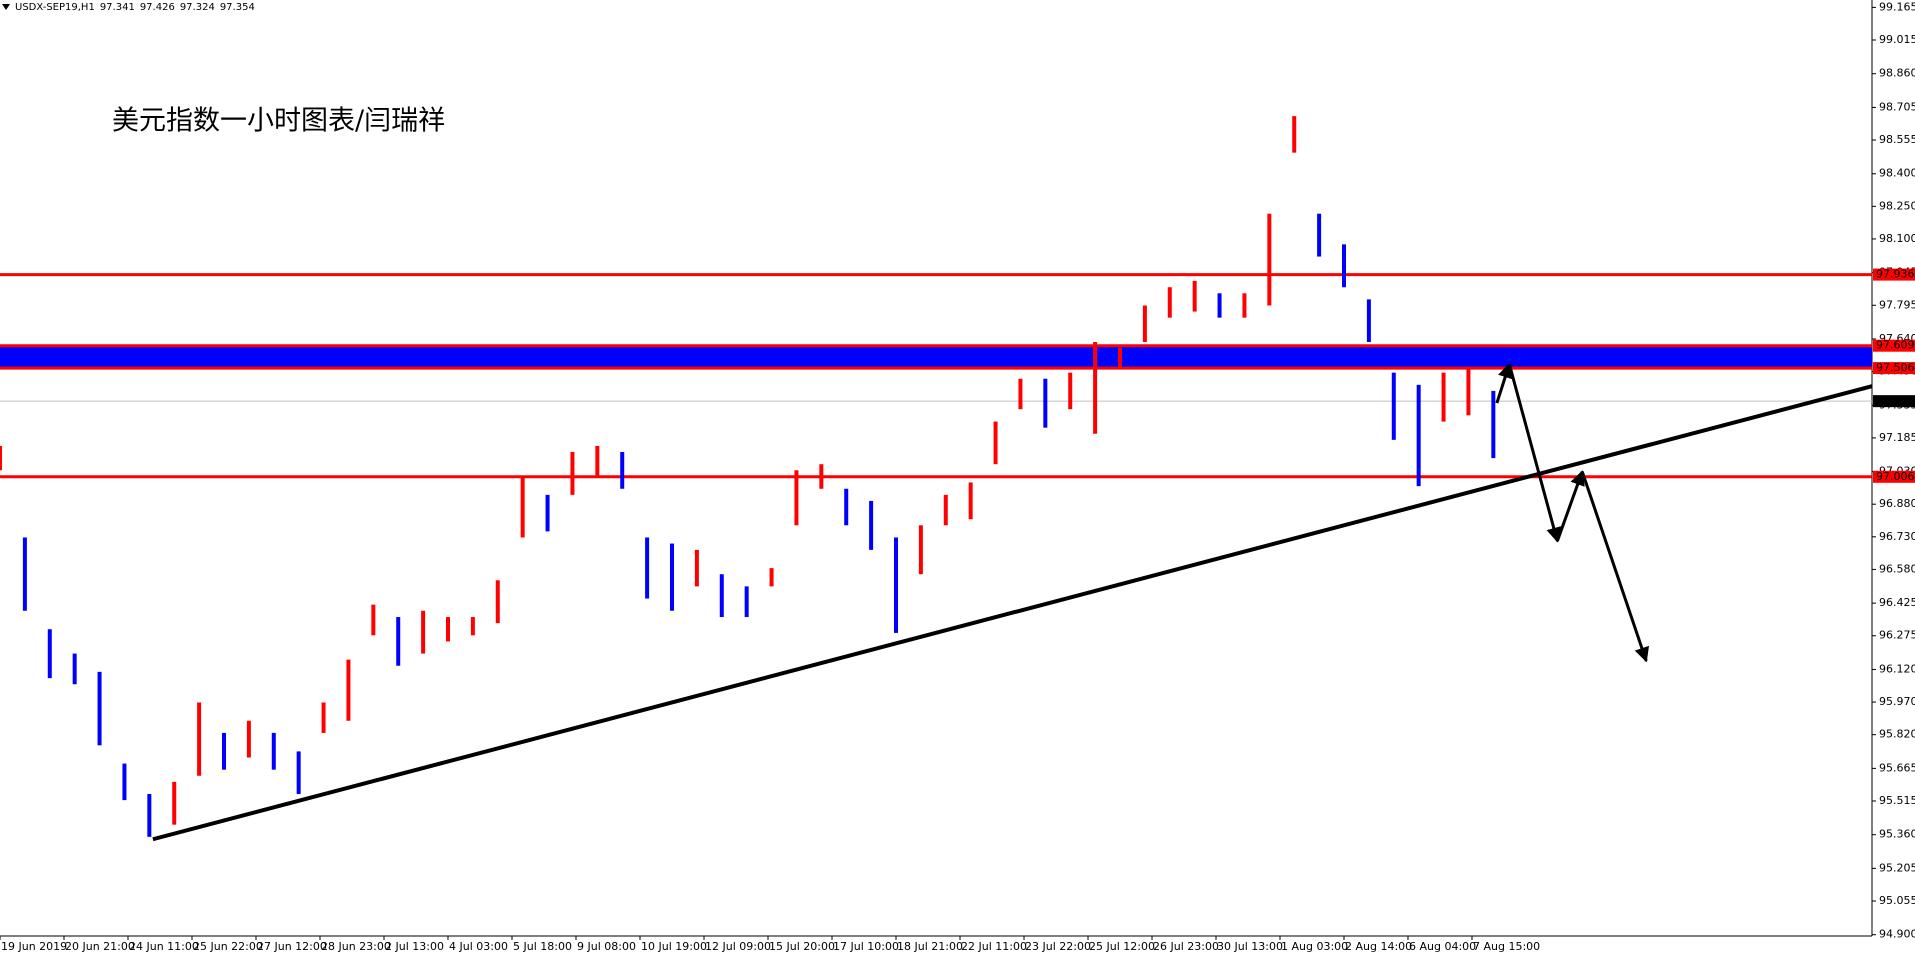  Describe the element at coordinates (6, 7) in the screenshot. I see `menu-triangle` at that location.